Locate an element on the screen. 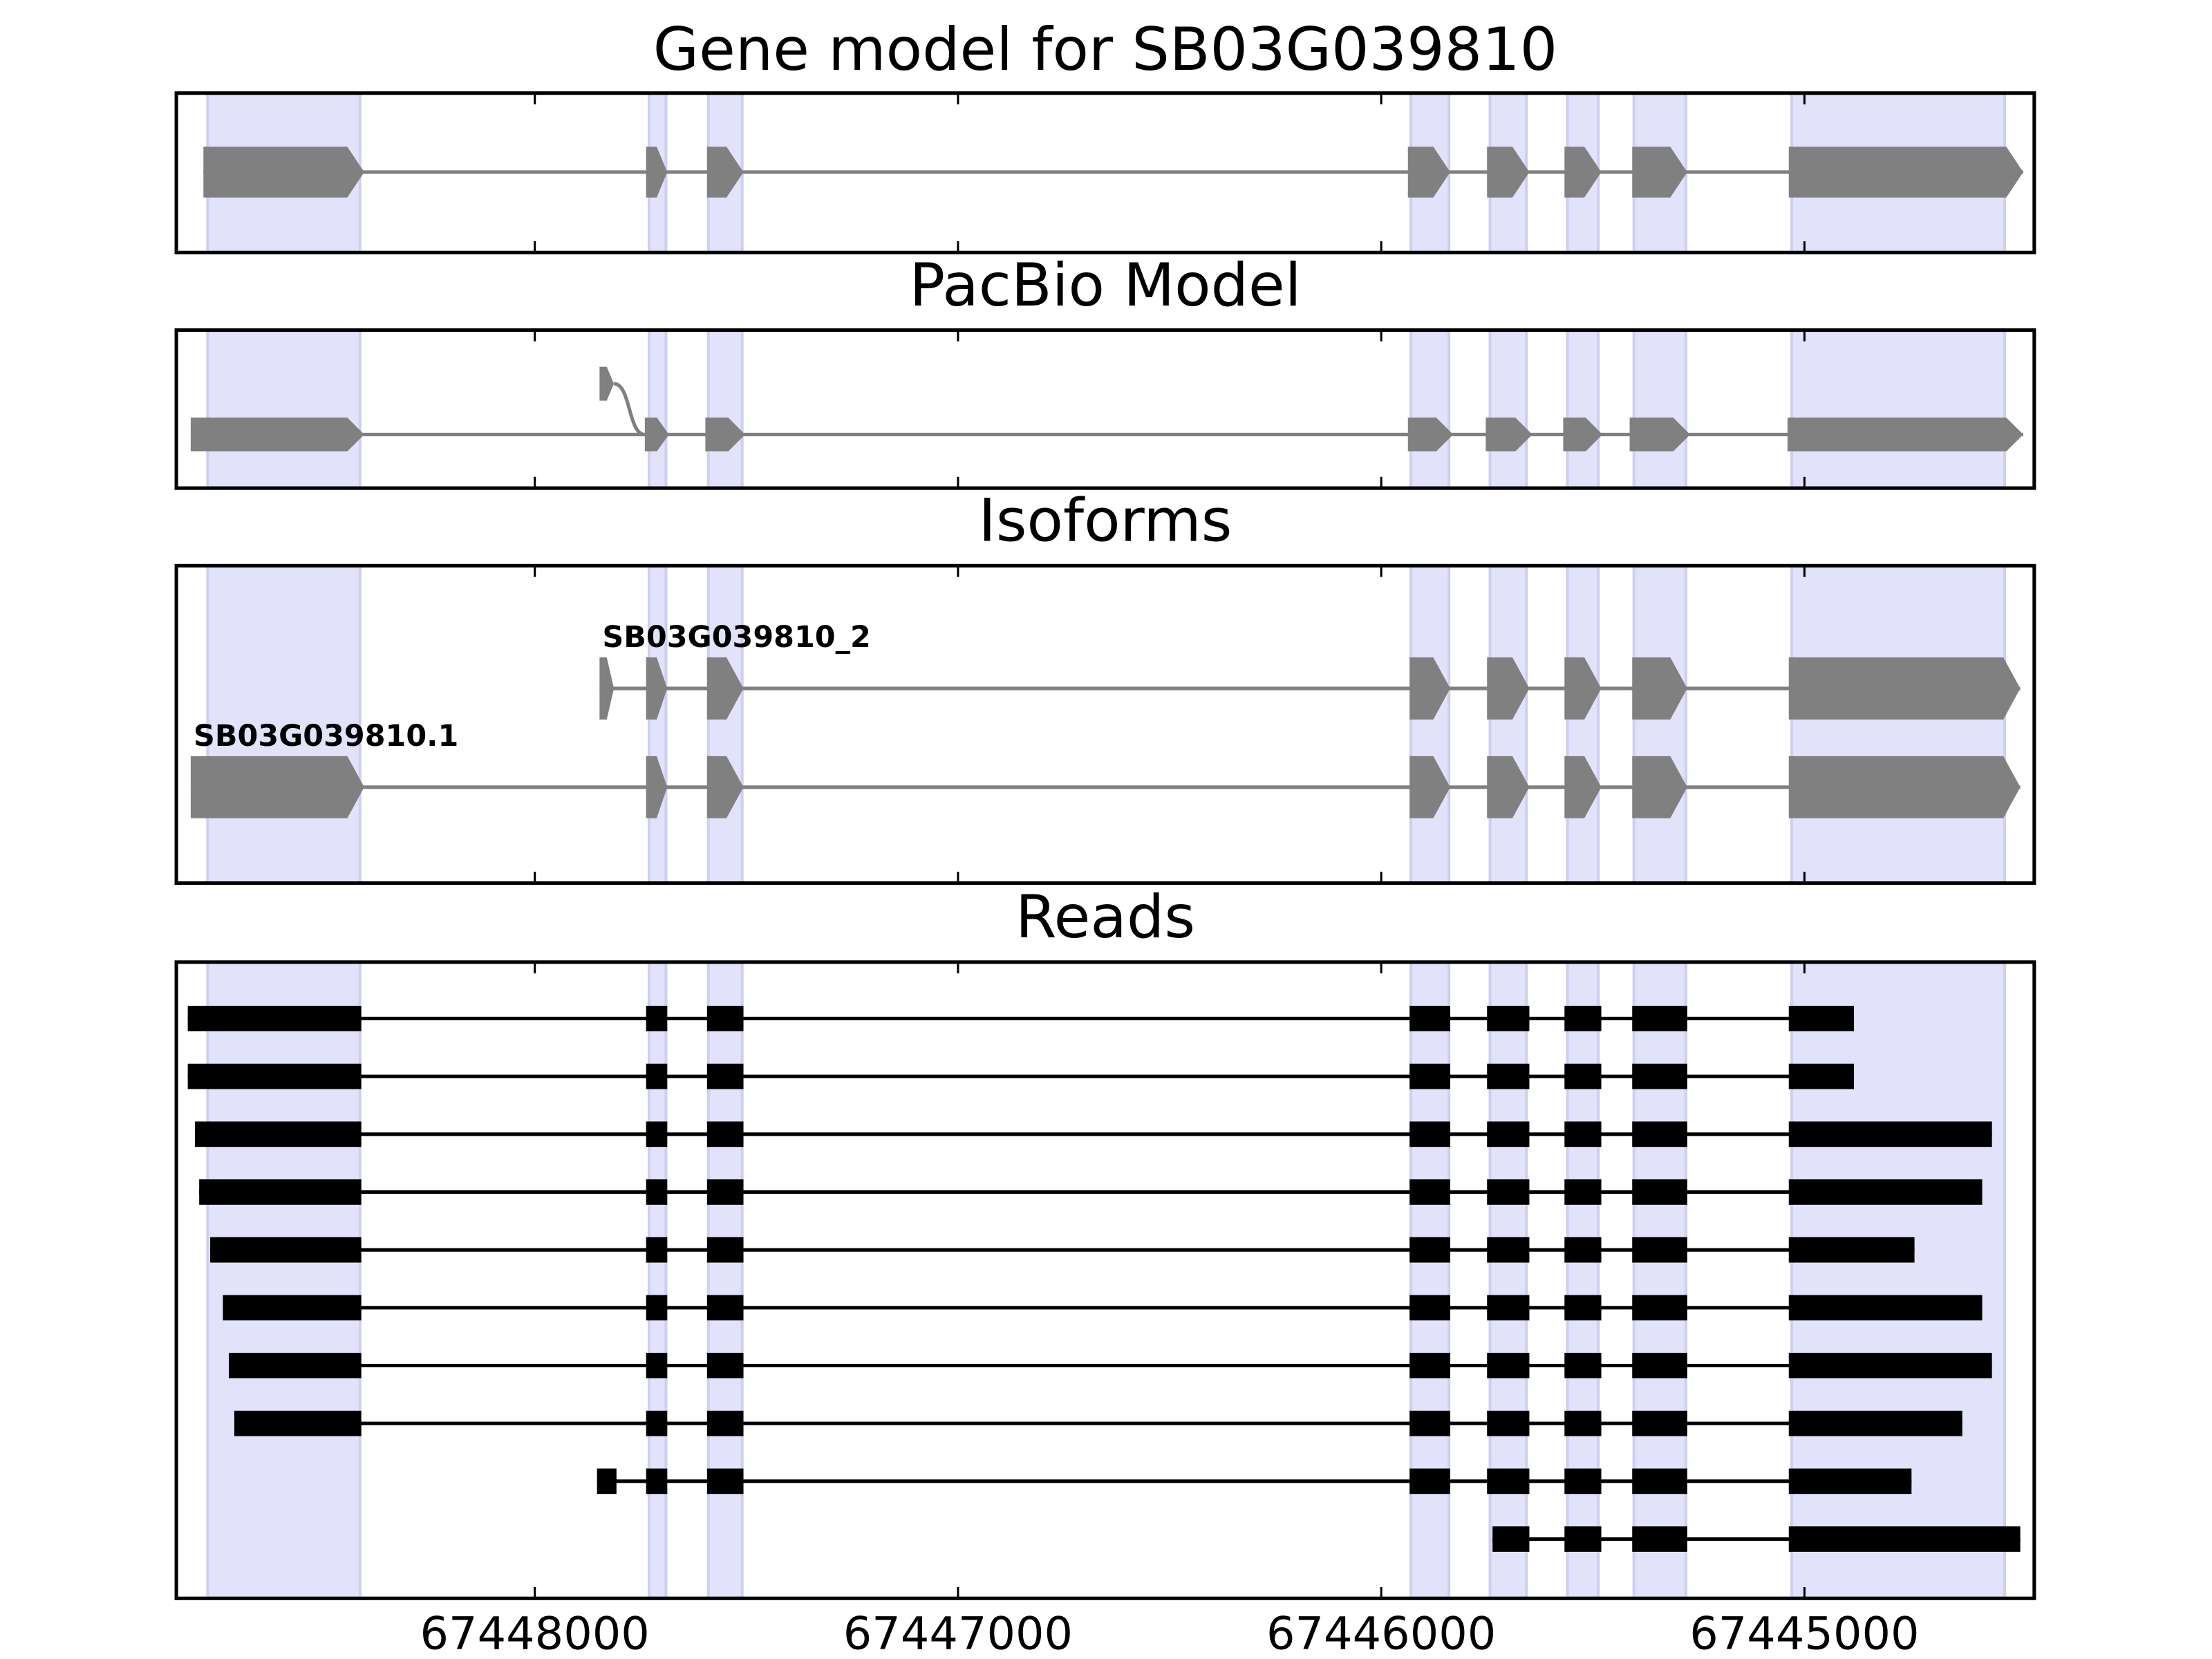 Image resolution: width=2212 pixels, height=1659 pixels. isoform-label: SB03G039810_2 is located at coordinates (736, 637).